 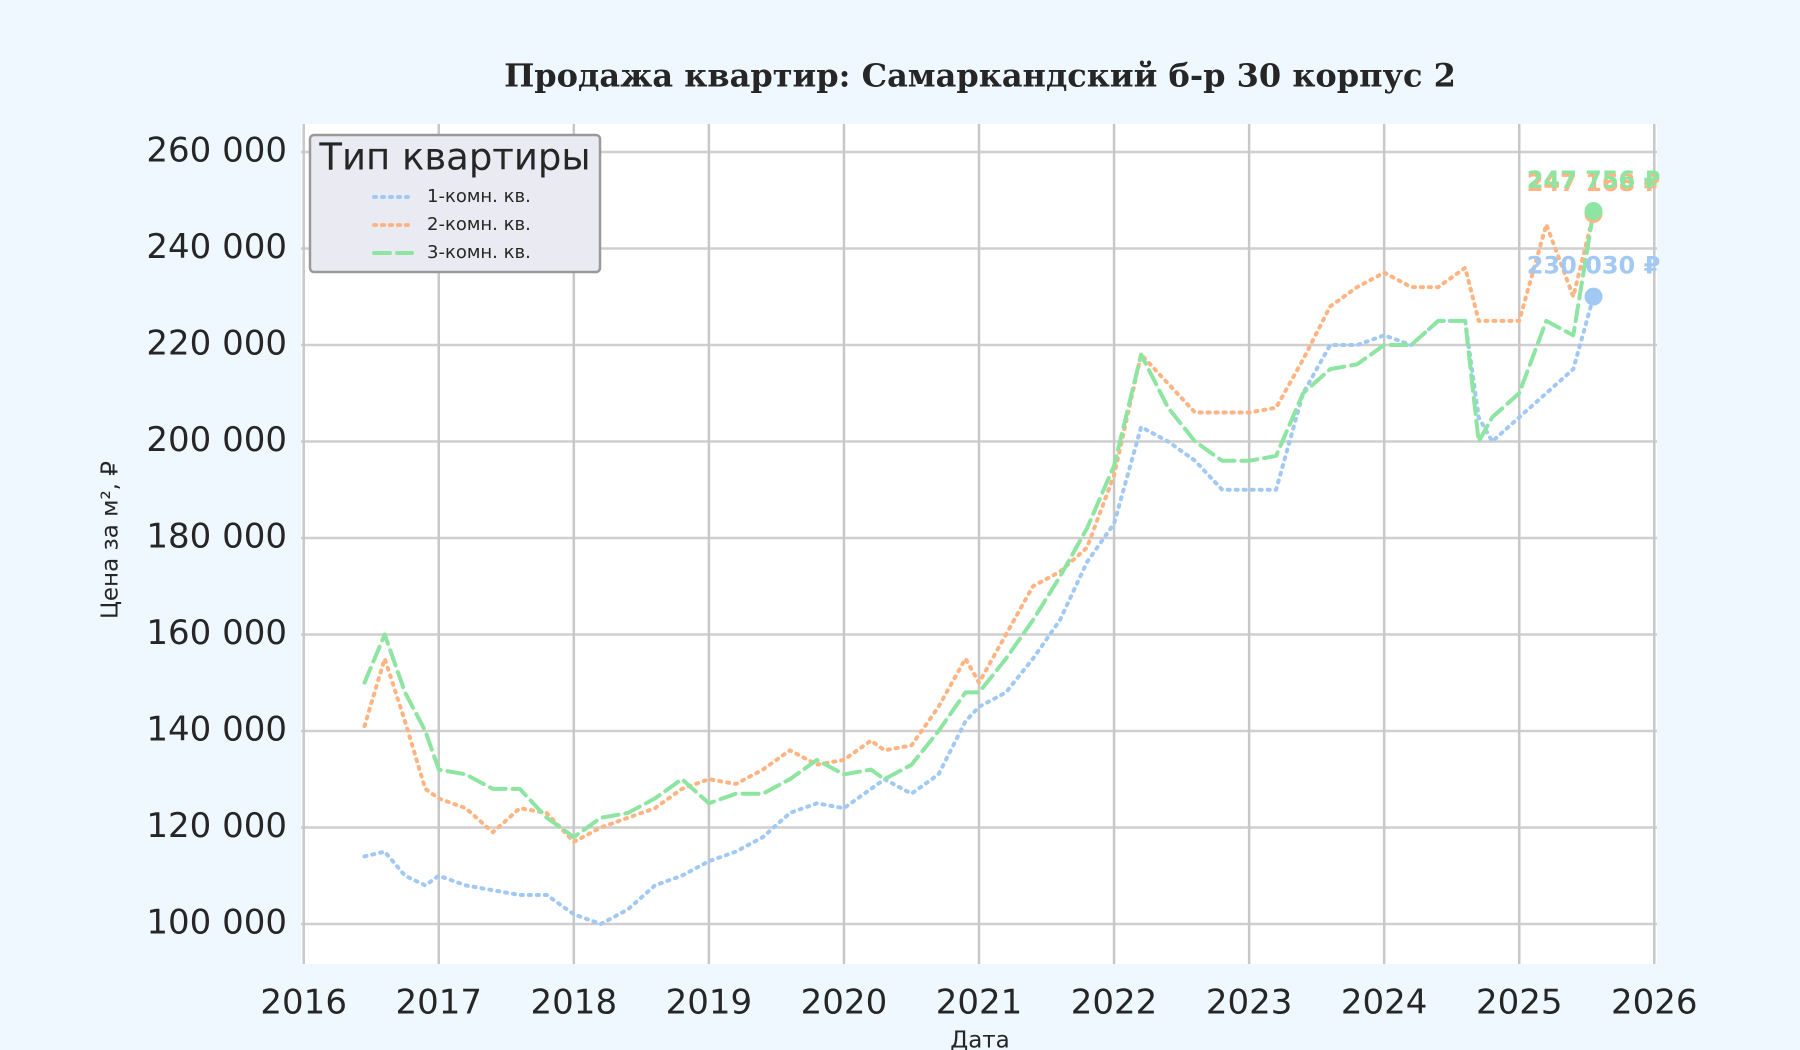 I want to click on y-tick-label: 100 000, so click(x=216, y=922).